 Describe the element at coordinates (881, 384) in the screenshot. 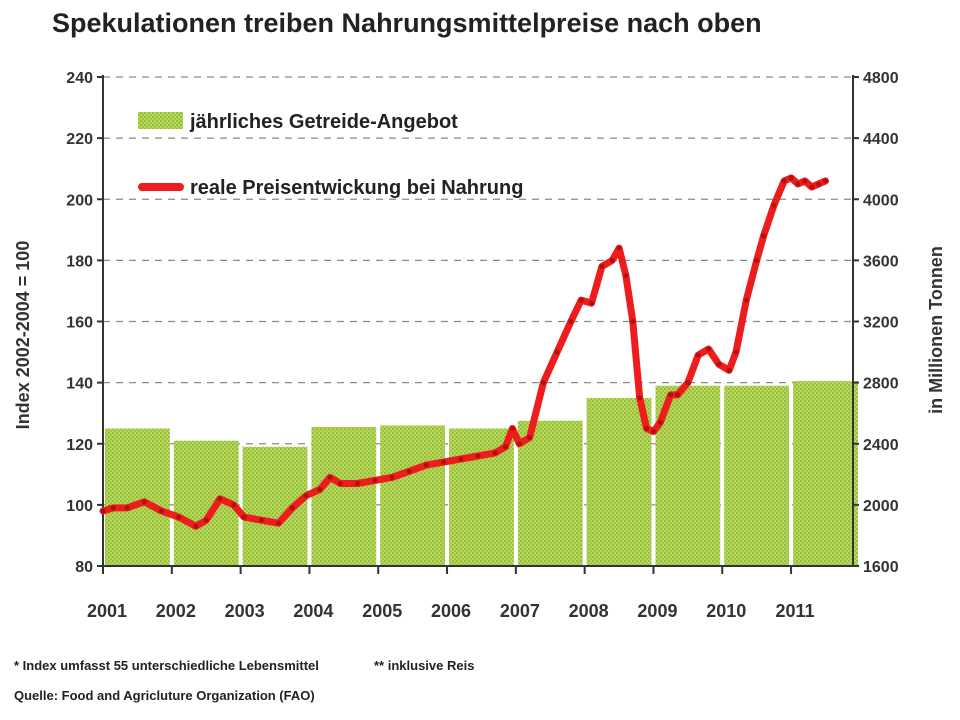

I see `right-tick-label-3: 2800` at that location.